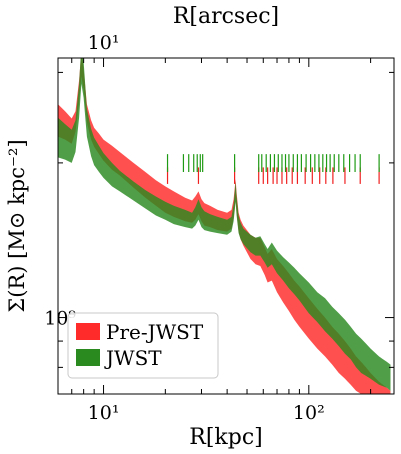  Describe the element at coordinates (88, 331) in the screenshot. I see `legend-swatch-pre-jwst` at that location.